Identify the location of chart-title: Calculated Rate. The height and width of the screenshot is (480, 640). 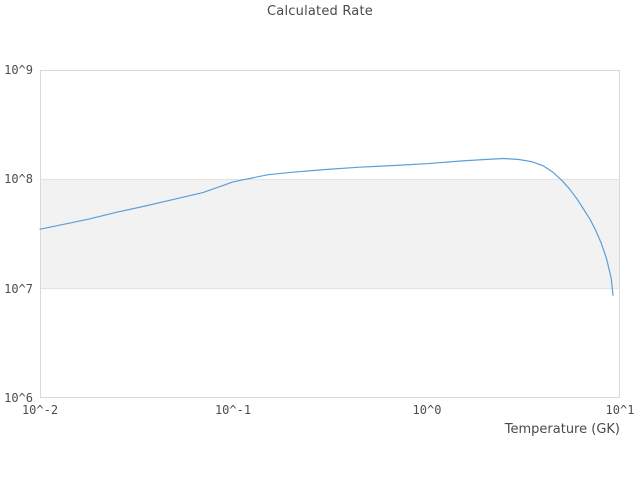
(320, 11).